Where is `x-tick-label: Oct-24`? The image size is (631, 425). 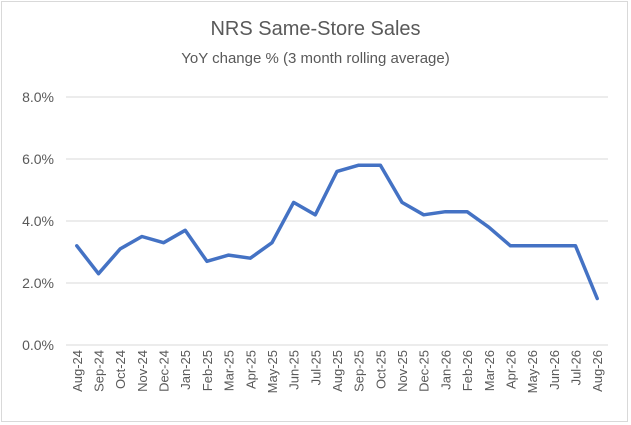 x-tick-label: Oct-24 is located at coordinates (120, 369).